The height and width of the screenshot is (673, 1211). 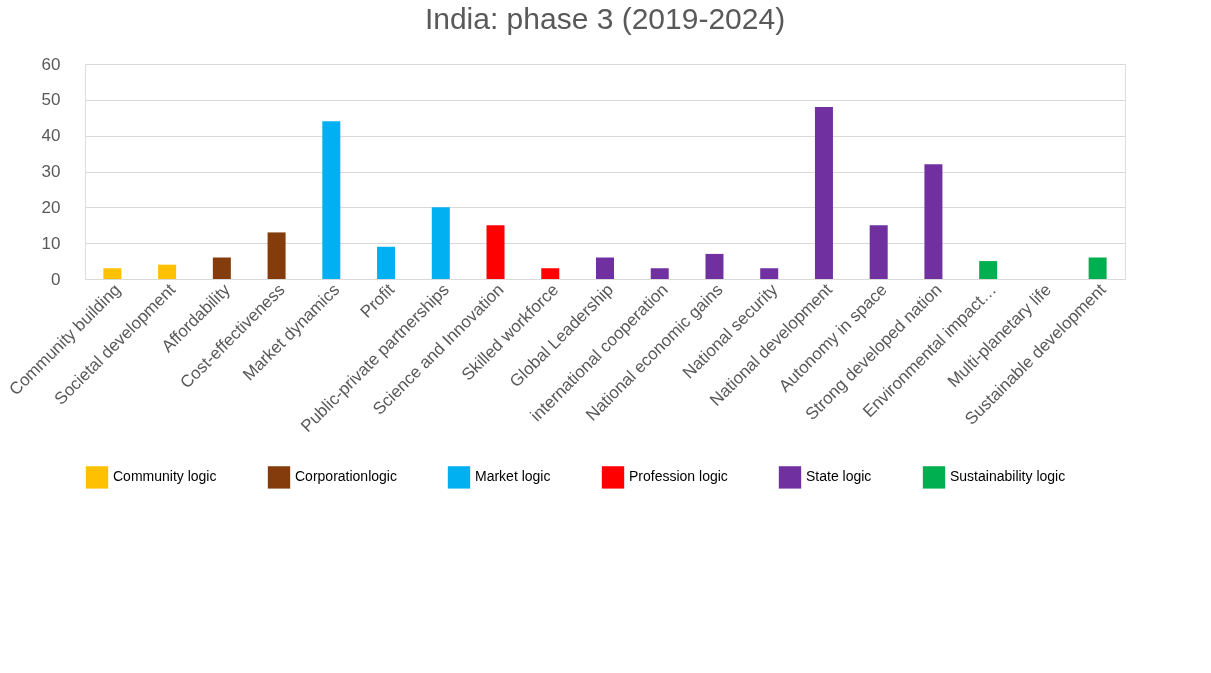 I want to click on chart-title: India: phase 3 (2019-2024), so click(x=605, y=18).